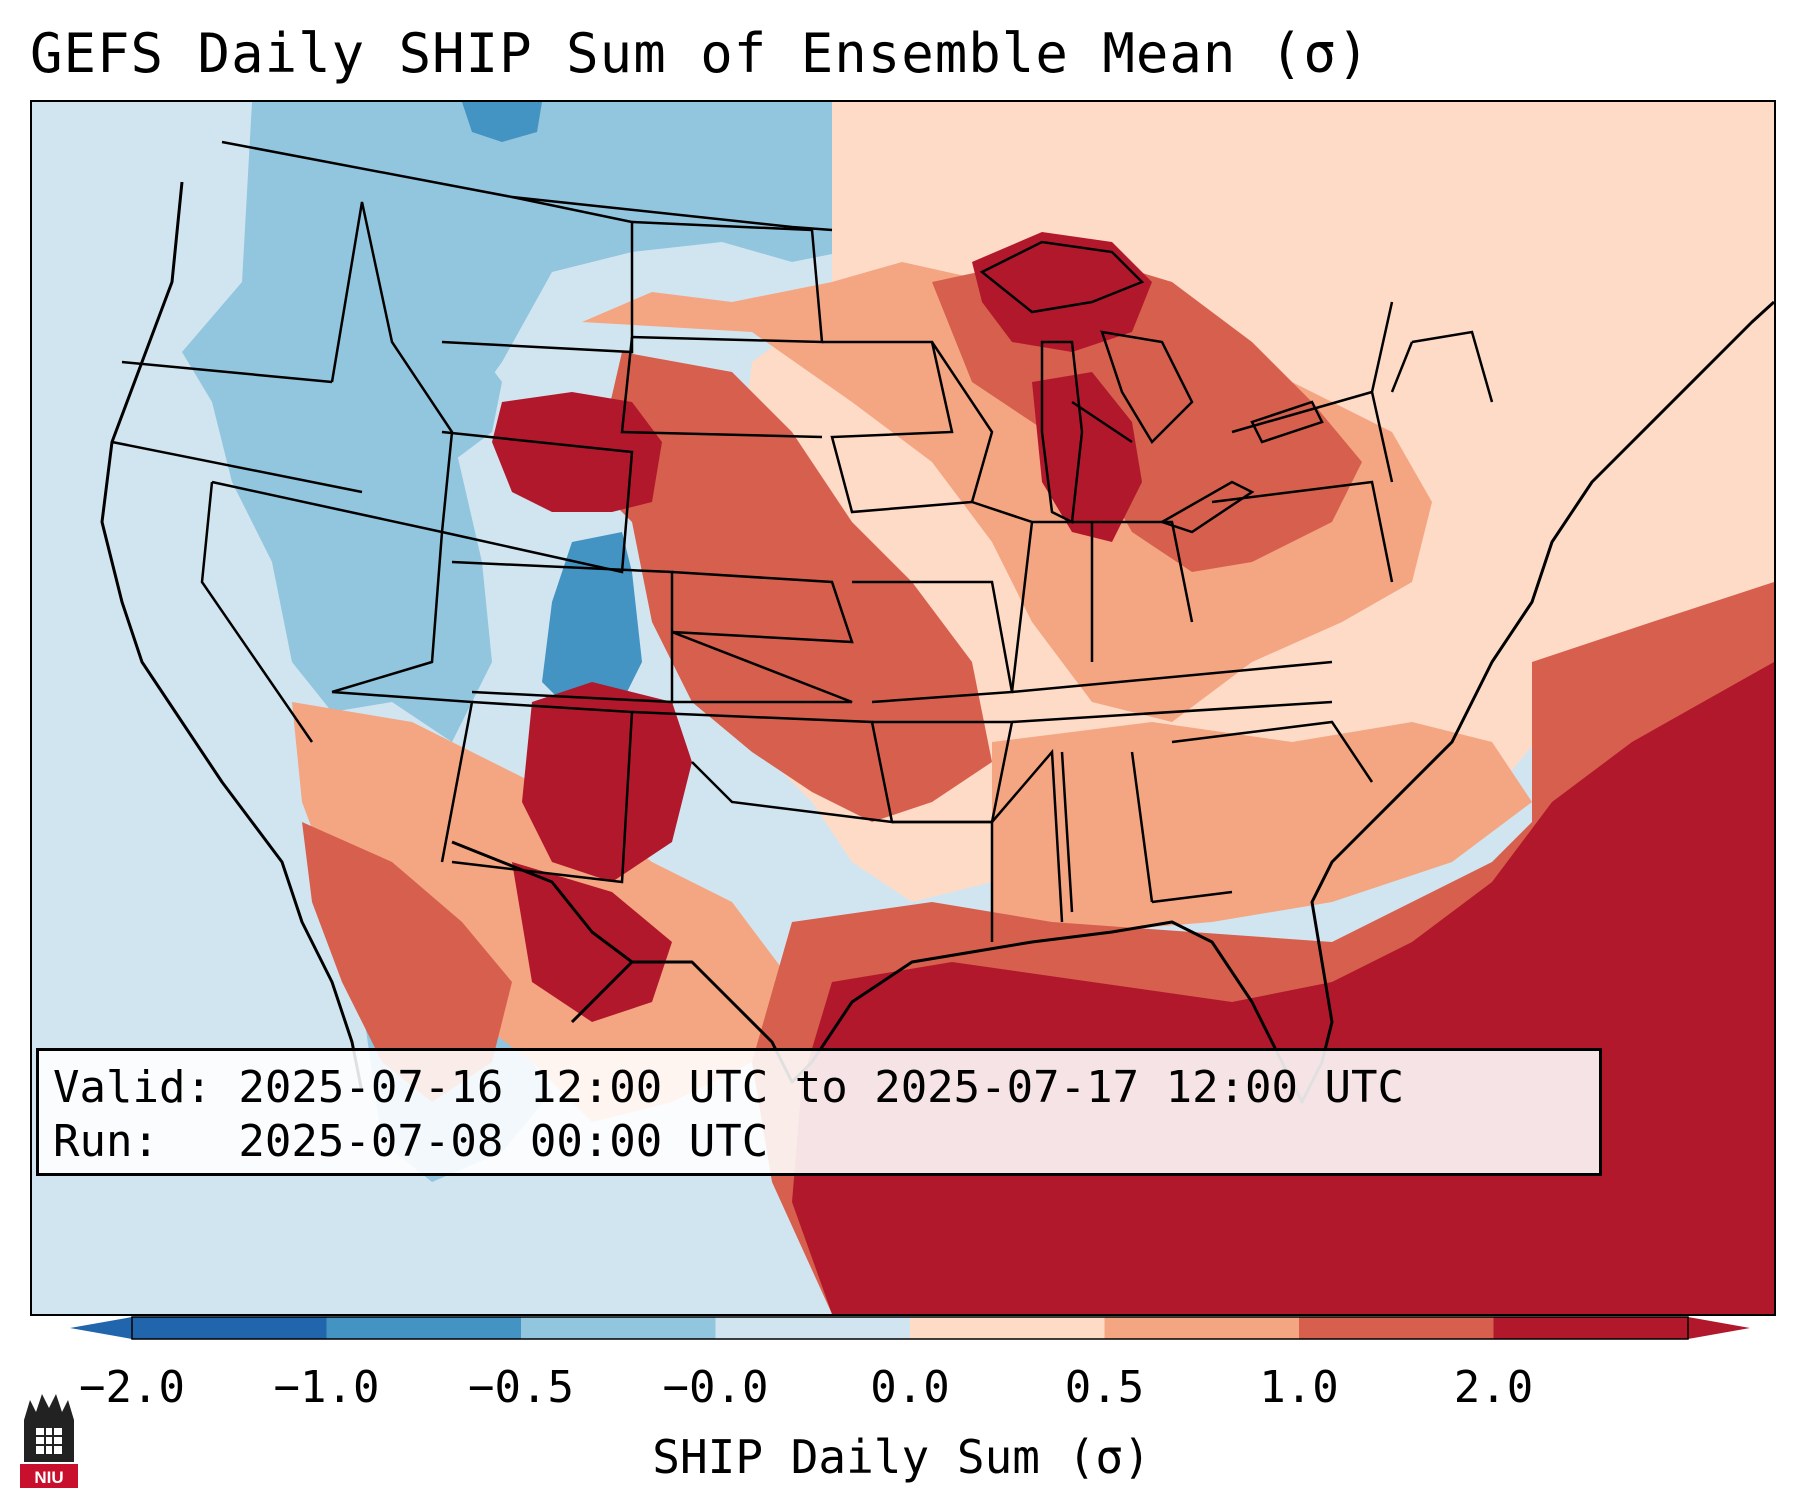 This screenshot has width=1803, height=1506. I want to click on border-wi-mi, so click(1031, 422).